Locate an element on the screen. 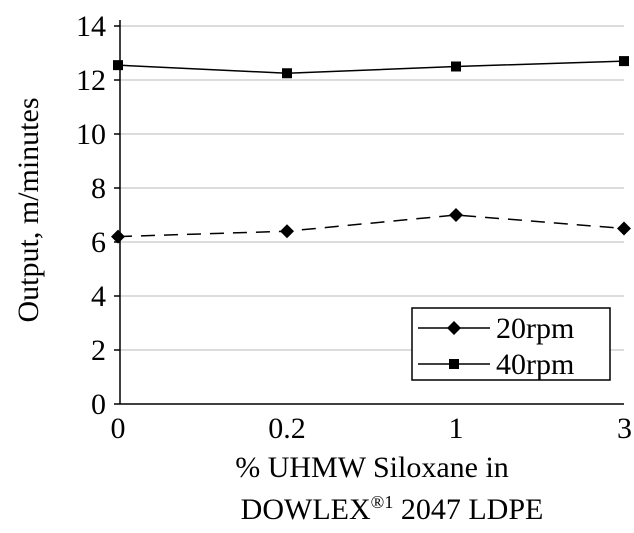 This screenshot has width=634, height=533. x-tick-label: 1 is located at coordinates (456, 428).